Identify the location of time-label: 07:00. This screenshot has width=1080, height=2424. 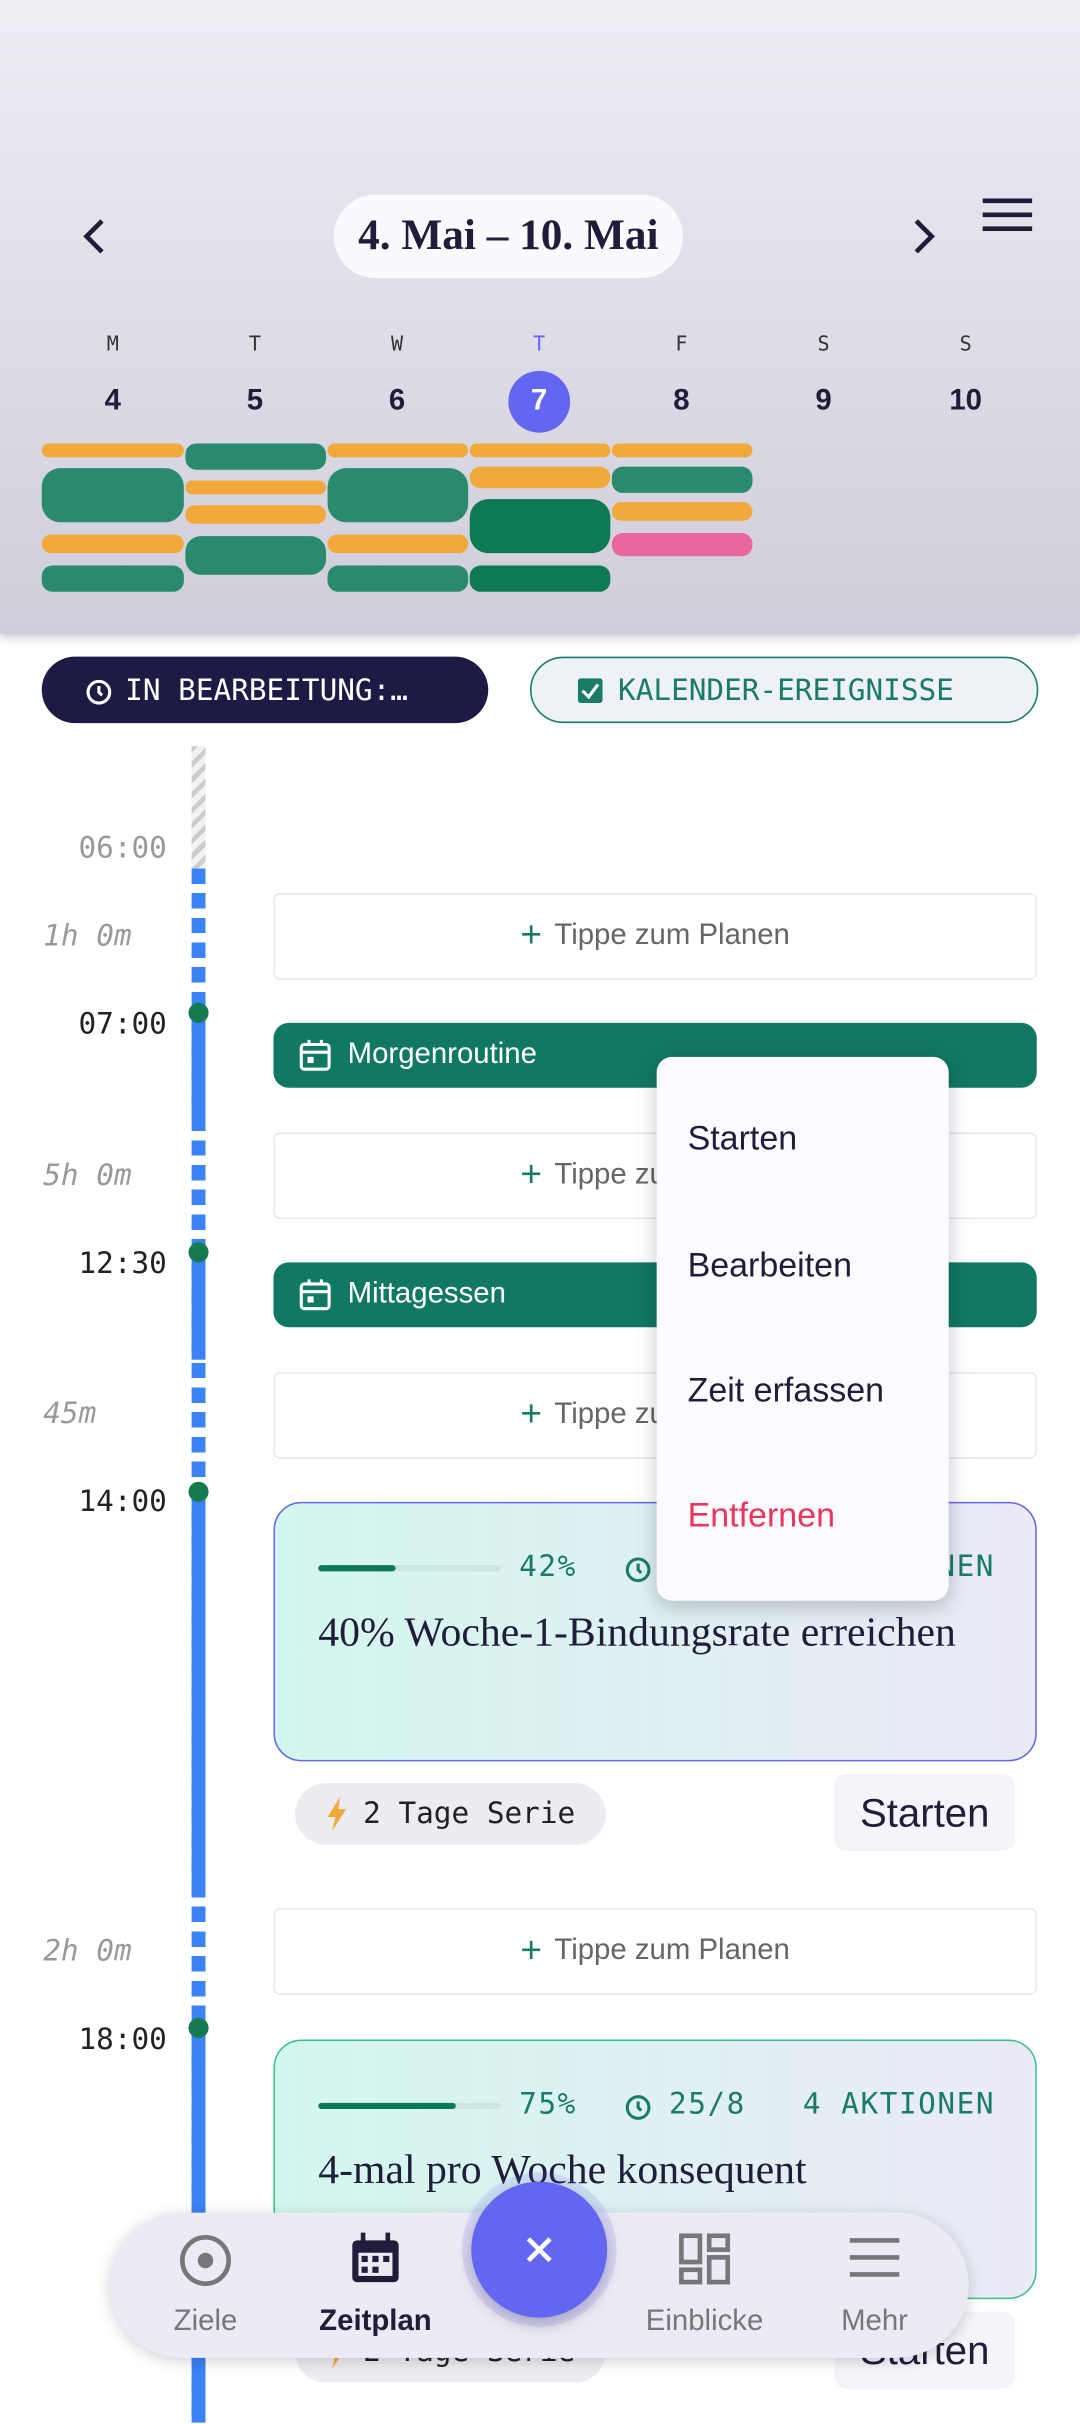
(122, 1024).